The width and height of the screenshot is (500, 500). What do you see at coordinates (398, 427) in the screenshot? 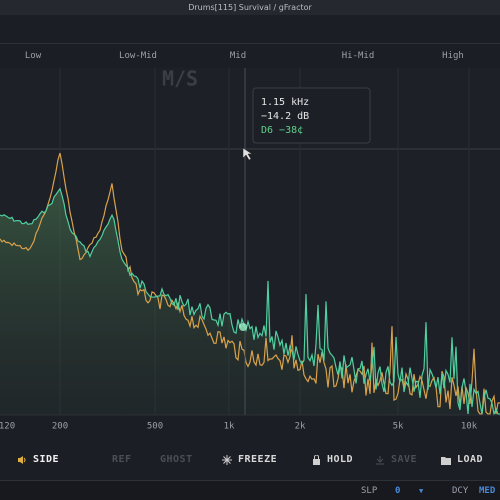
I see `frequency-label: 5k` at bounding box center [398, 427].